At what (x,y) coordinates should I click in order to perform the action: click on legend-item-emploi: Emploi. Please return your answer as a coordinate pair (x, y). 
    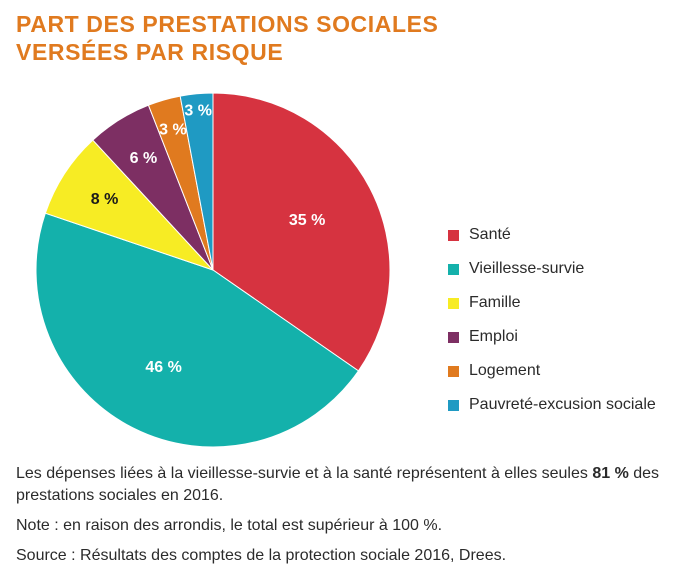
    Looking at the image, I should click on (552, 337).